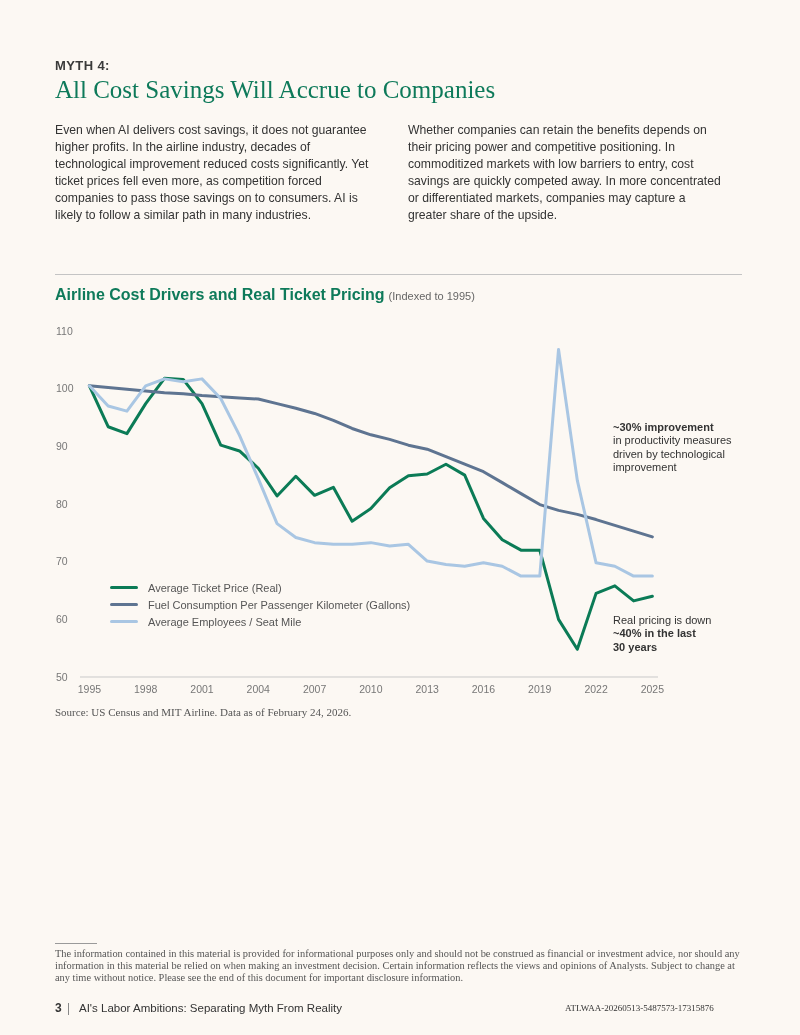 The image size is (800, 1035). What do you see at coordinates (431, 296) in the screenshot?
I see `chart-subtitle: (Indexed to 1995)` at bounding box center [431, 296].